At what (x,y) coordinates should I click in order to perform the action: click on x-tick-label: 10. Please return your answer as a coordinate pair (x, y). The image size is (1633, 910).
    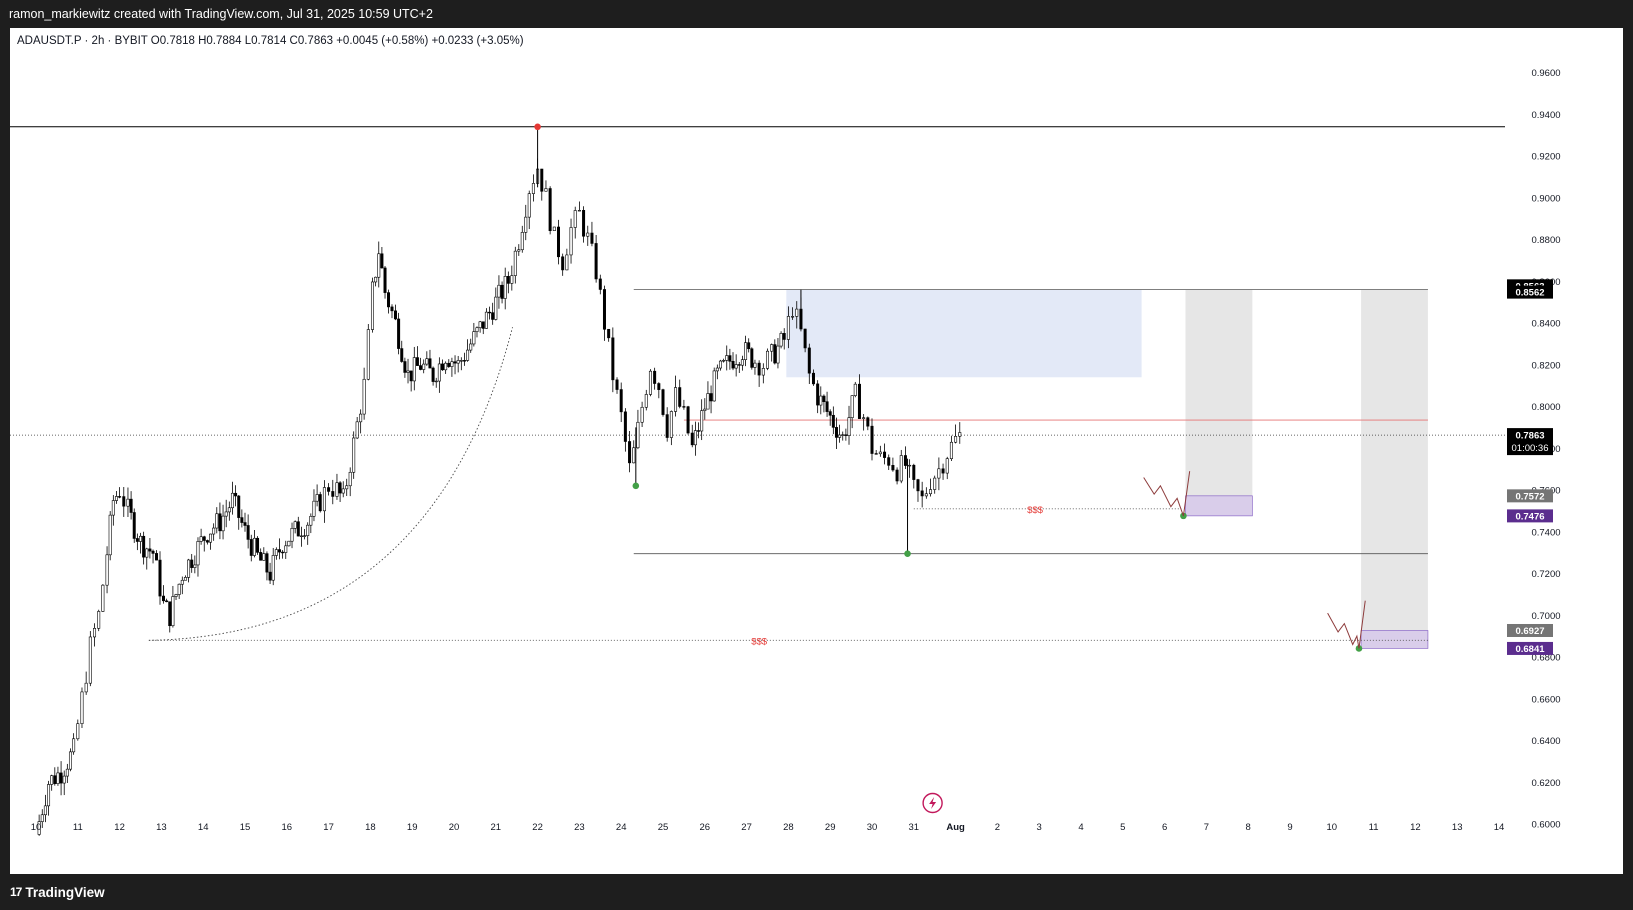
    Looking at the image, I should click on (36, 827).